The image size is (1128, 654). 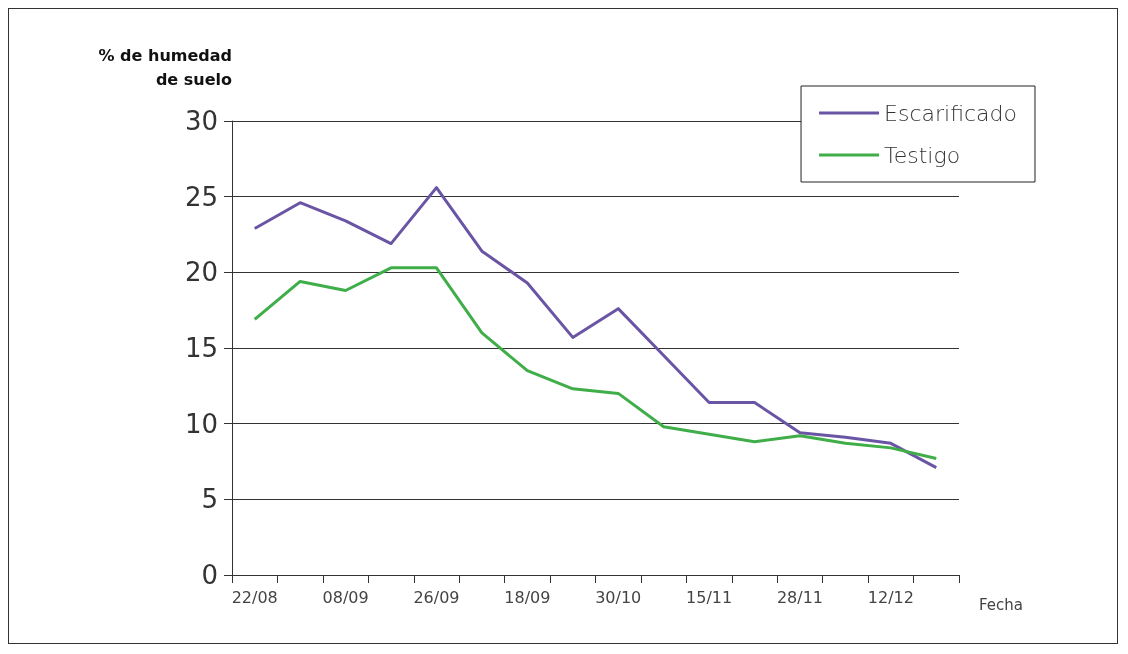 I want to click on y-tick-label: 10, so click(x=201, y=423).